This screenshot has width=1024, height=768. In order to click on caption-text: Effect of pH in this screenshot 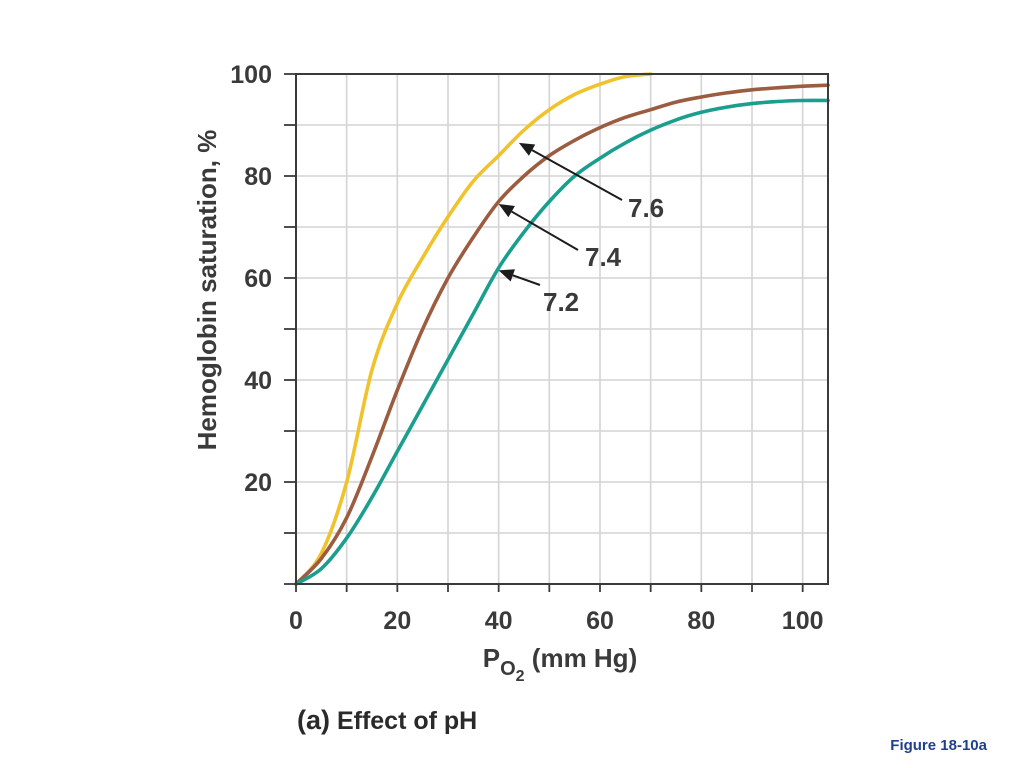, I will do `click(403, 721)`.